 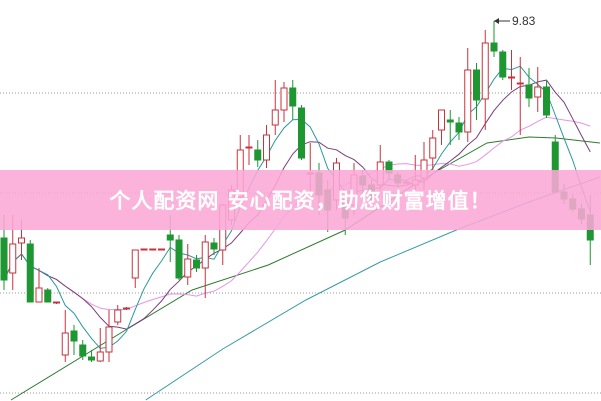 I want to click on ad-banner: 个人配资网 安心配资，助您财富增值！, so click(x=300, y=200).